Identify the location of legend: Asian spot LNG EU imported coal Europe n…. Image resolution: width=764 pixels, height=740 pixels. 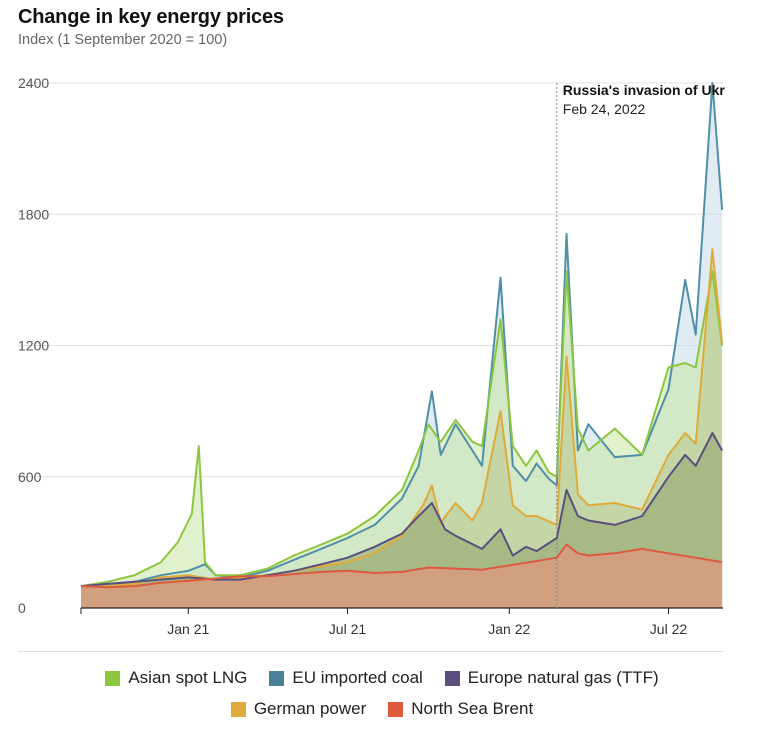
(382, 699).